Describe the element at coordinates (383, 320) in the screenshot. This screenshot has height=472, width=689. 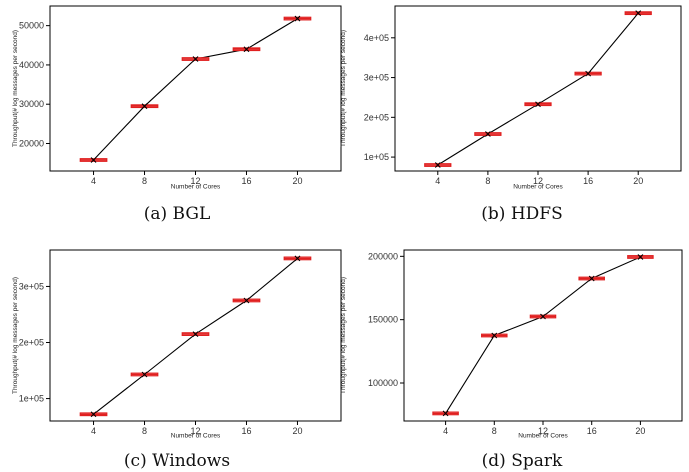
I see `y-tick-label: 150000` at that location.